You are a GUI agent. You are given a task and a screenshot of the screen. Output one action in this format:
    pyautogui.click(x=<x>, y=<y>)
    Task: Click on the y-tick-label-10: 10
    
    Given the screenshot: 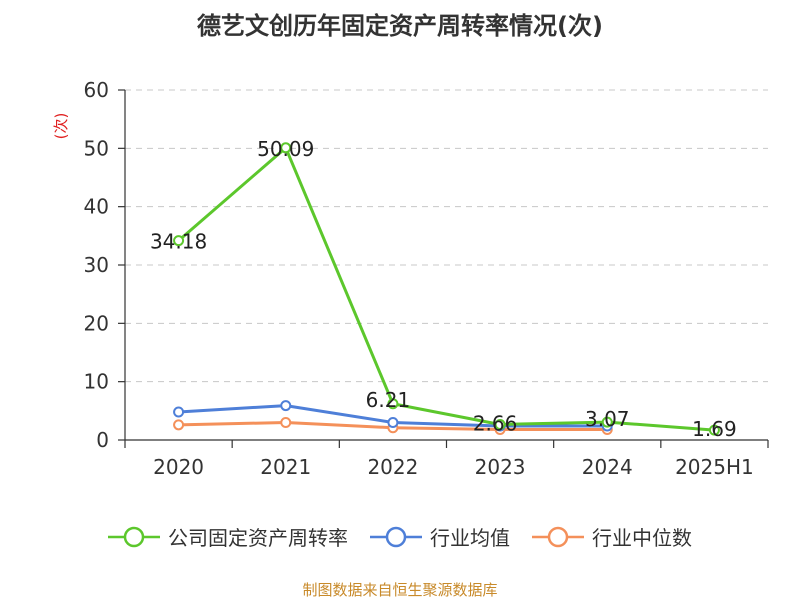 What is the action you would take?
    pyautogui.click(x=96, y=382)
    